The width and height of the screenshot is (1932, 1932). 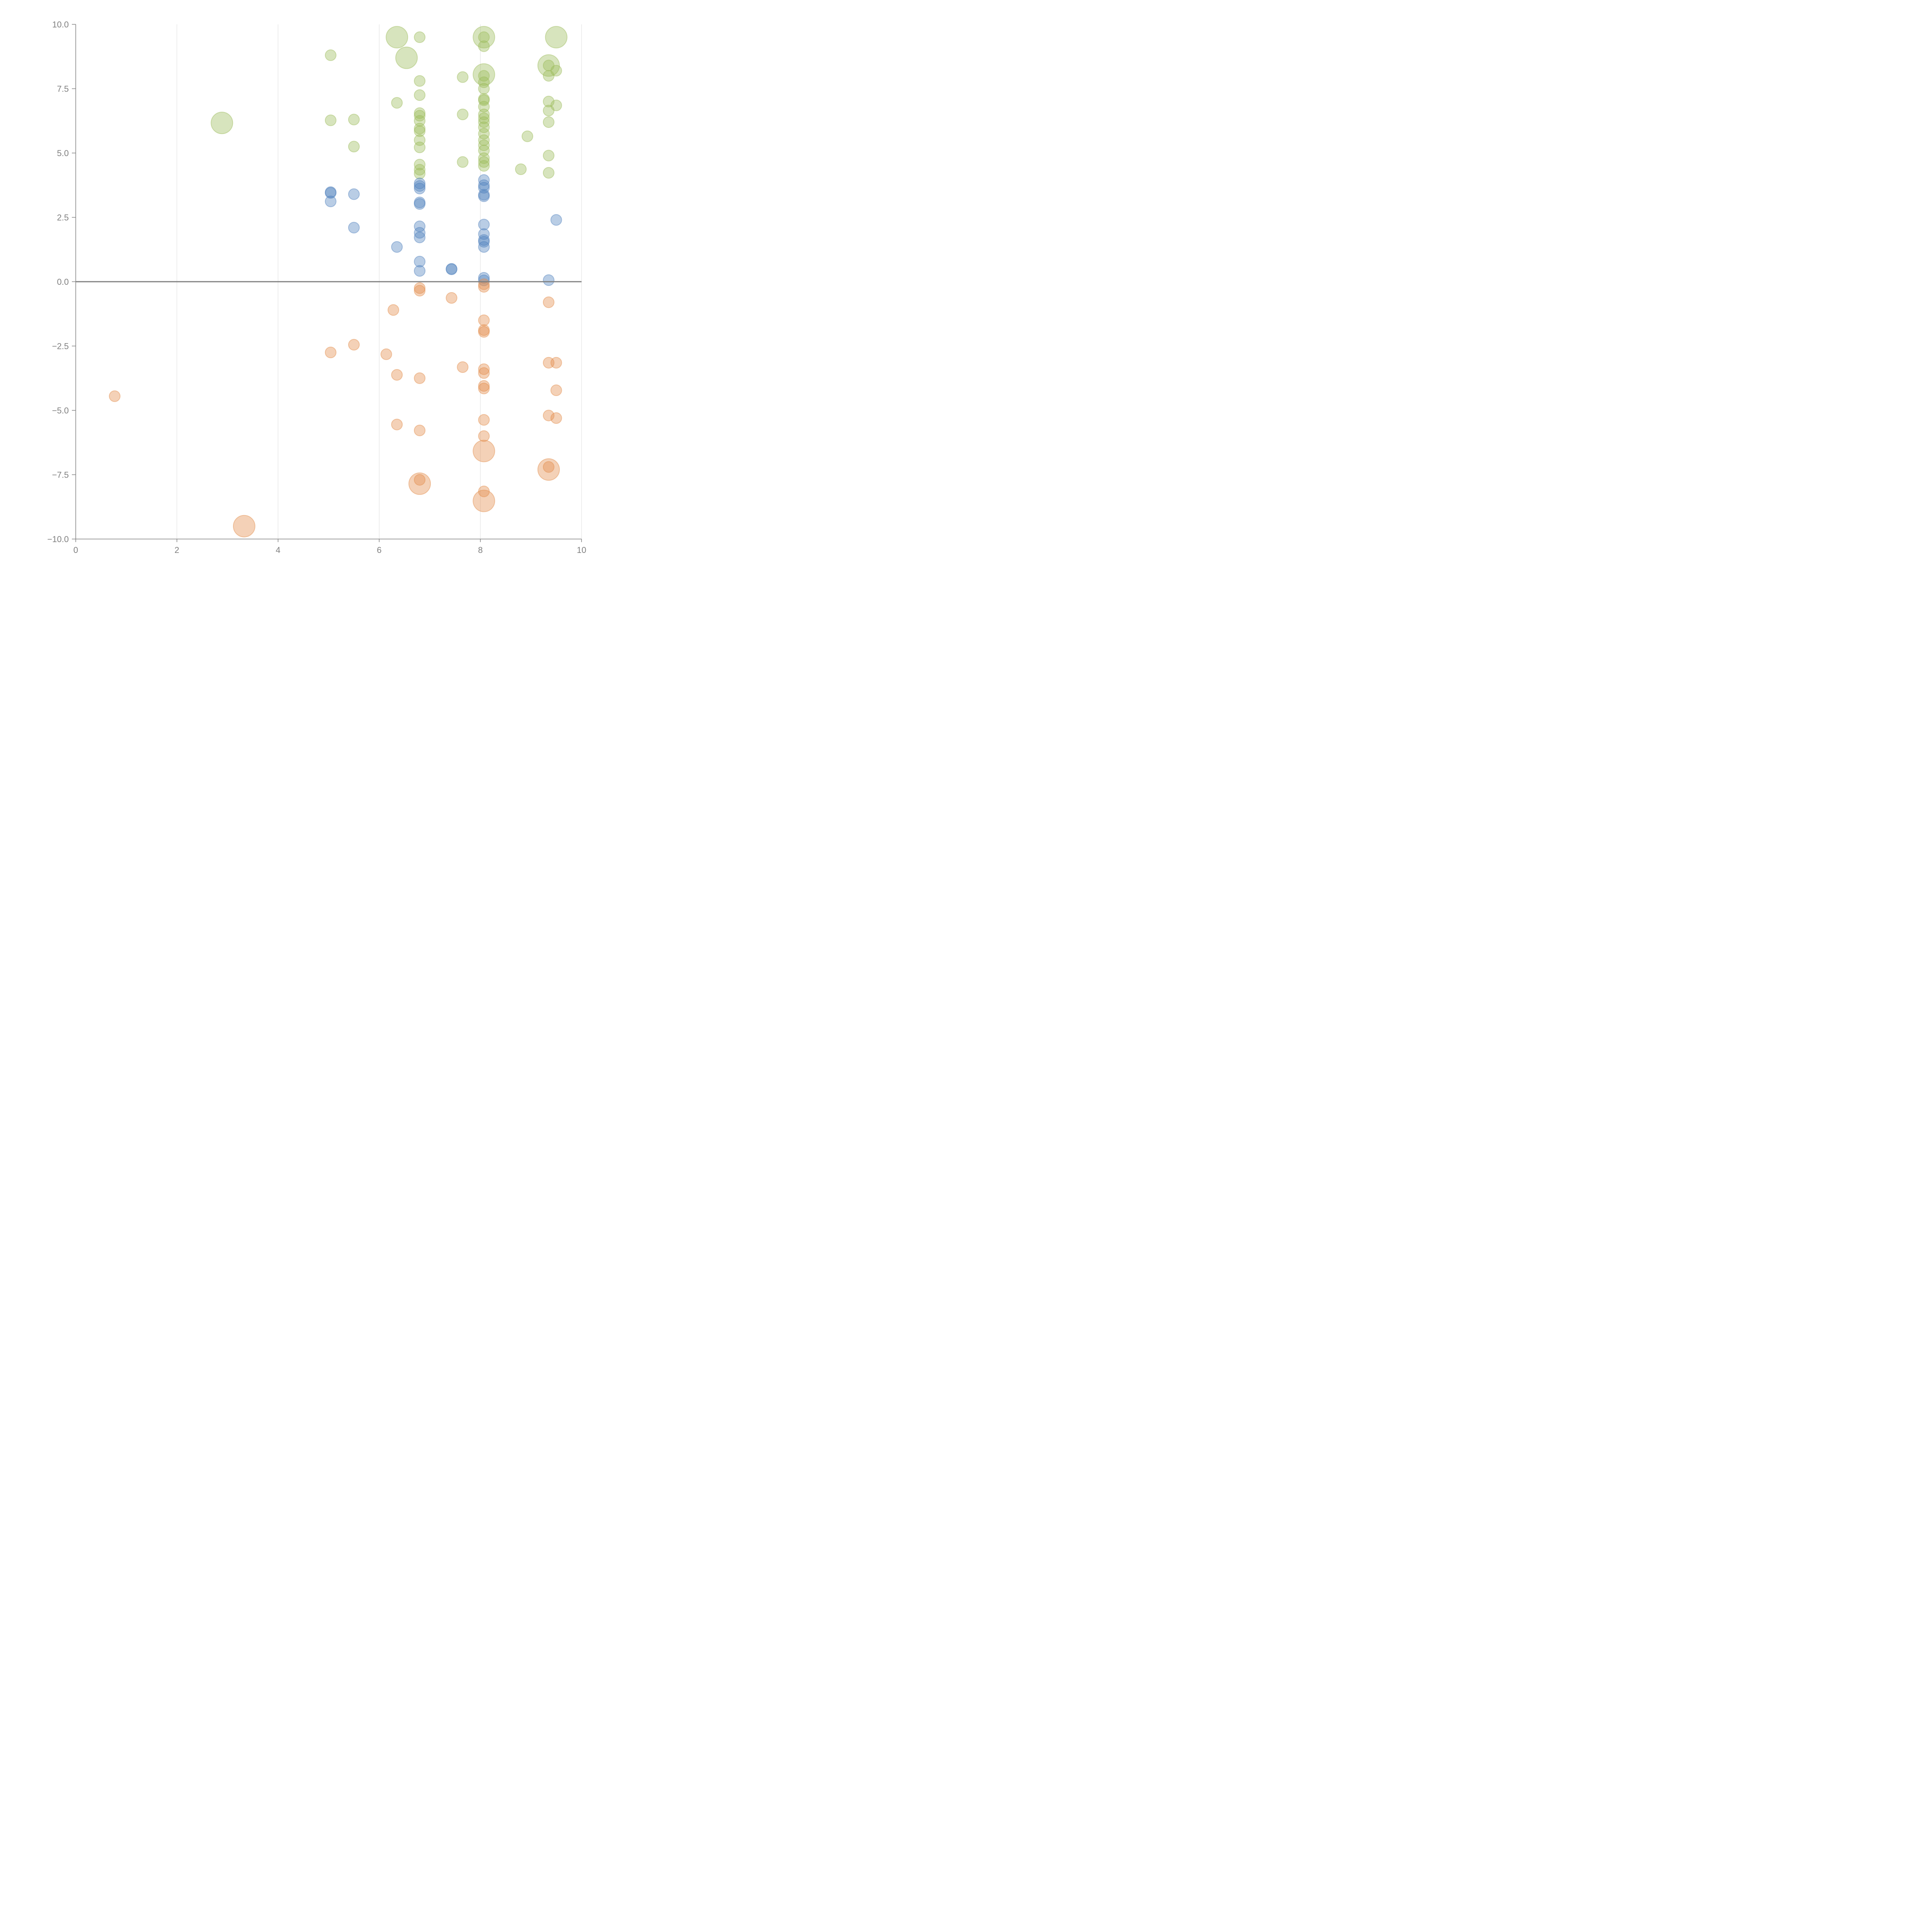 What do you see at coordinates (63, 282) in the screenshot?
I see `y-tick-label: 0.0` at bounding box center [63, 282].